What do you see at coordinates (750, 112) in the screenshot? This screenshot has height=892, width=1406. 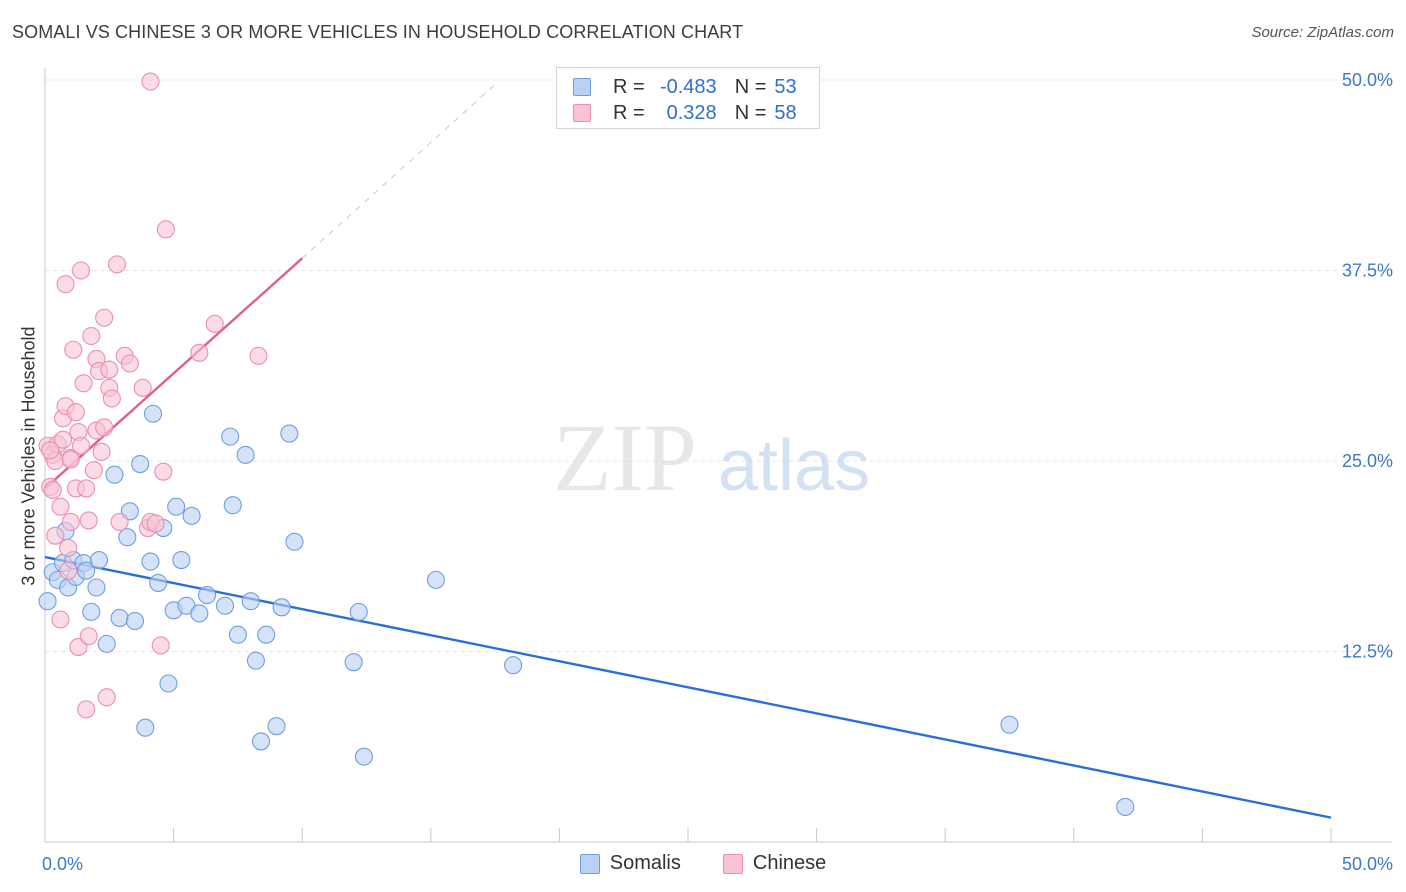 I see `stats-n-label: N =` at bounding box center [750, 112].